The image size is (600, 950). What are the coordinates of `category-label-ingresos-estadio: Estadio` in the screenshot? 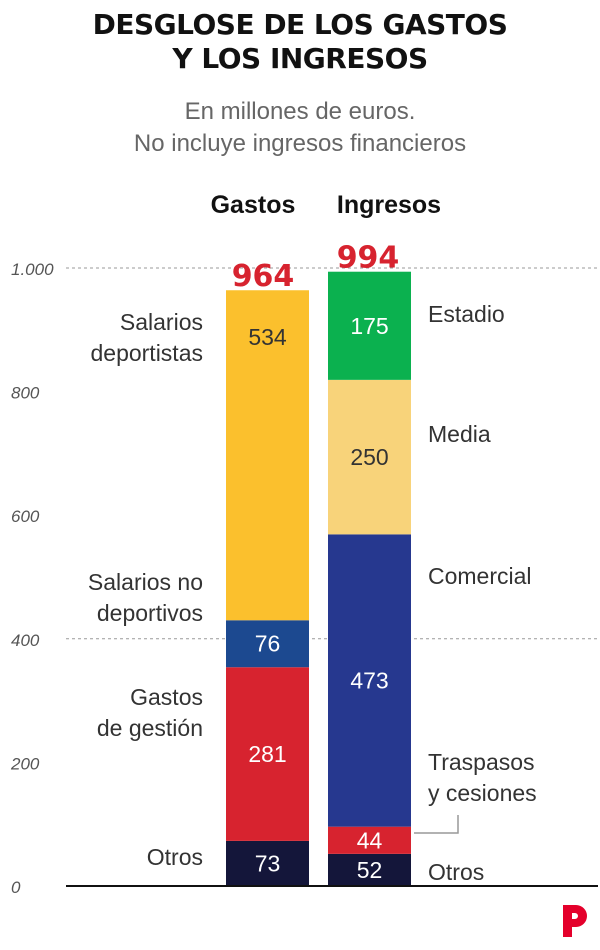 It's located at (466, 314).